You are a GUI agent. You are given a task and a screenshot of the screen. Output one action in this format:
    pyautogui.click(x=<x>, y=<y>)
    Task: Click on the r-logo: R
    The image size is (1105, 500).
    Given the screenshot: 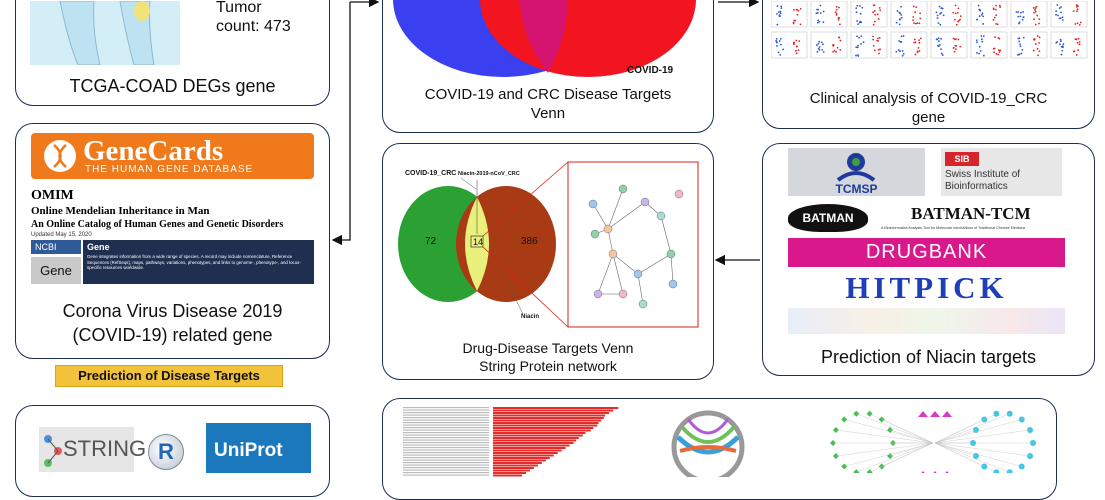 What is the action you would take?
    pyautogui.click(x=166, y=452)
    